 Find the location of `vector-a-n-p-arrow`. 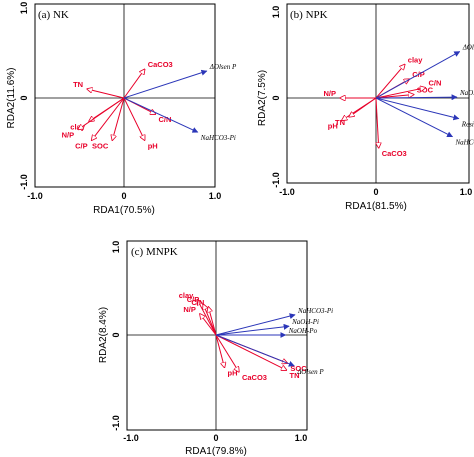

vector-a-n-p-arrow is located at coordinates (101, 113).